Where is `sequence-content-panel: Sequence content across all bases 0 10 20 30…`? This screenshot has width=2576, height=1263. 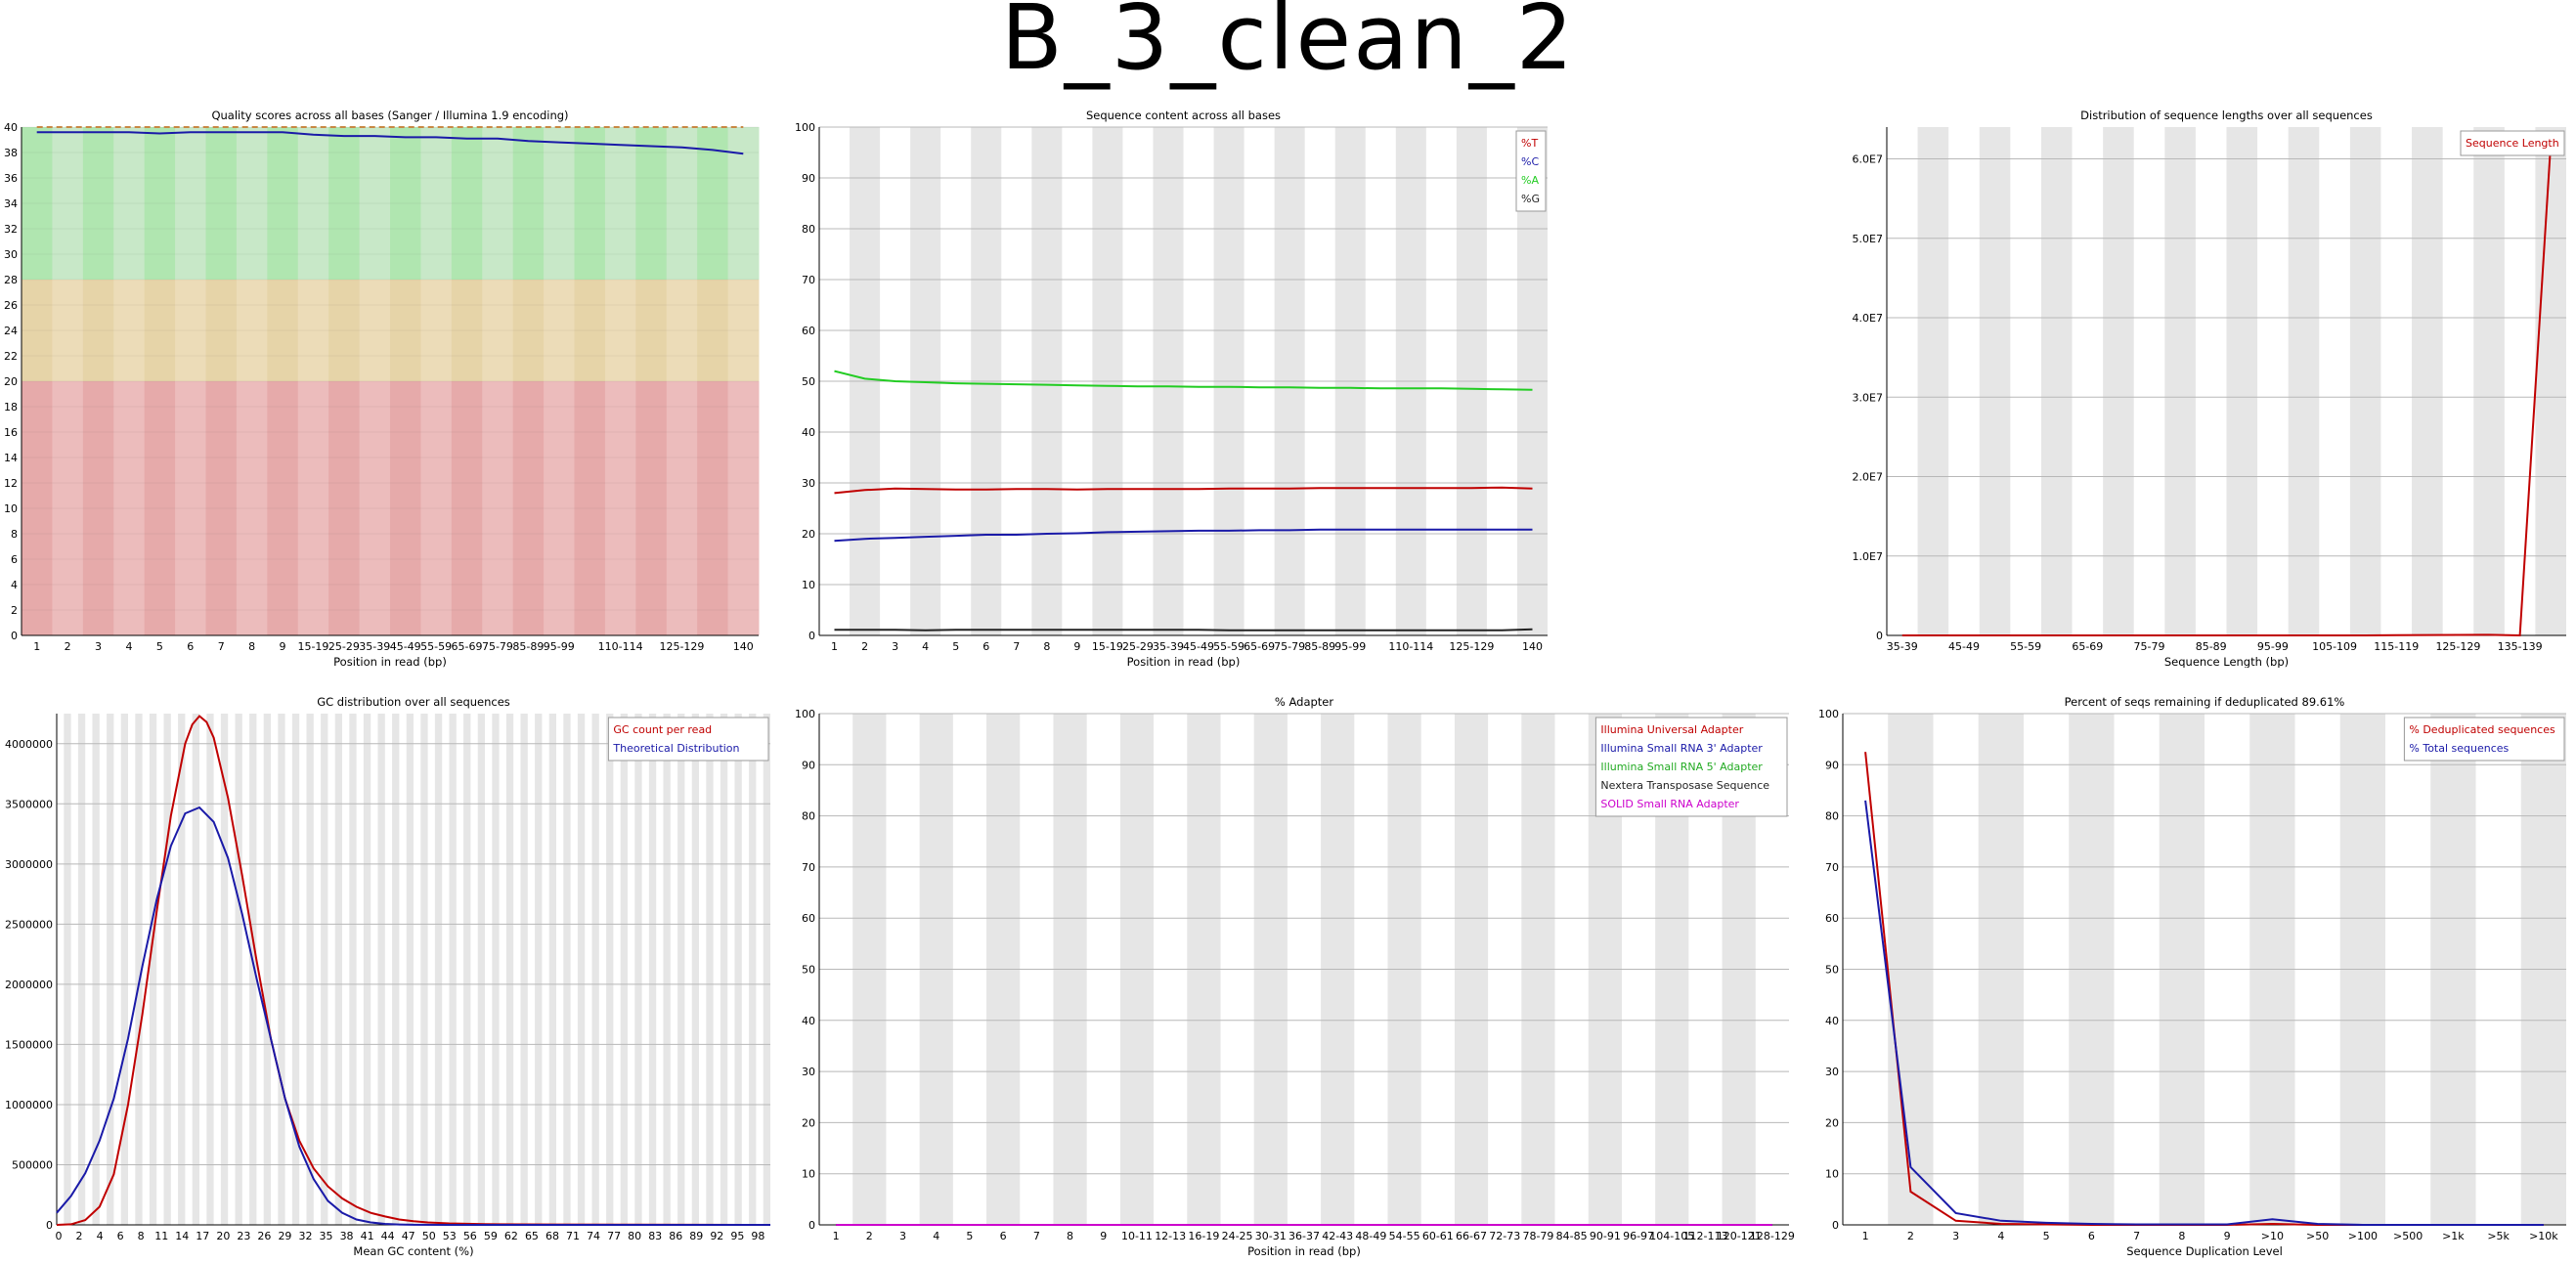 sequence-content-panel: Sequence content across all bases 0 10 20 30… is located at coordinates (1173, 387).